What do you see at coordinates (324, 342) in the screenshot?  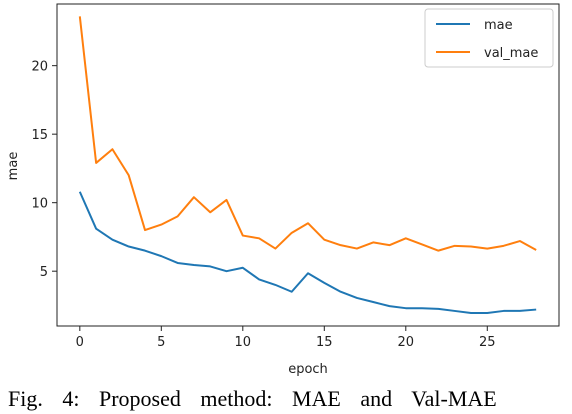 I see `x-tick-label: 15` at bounding box center [324, 342].